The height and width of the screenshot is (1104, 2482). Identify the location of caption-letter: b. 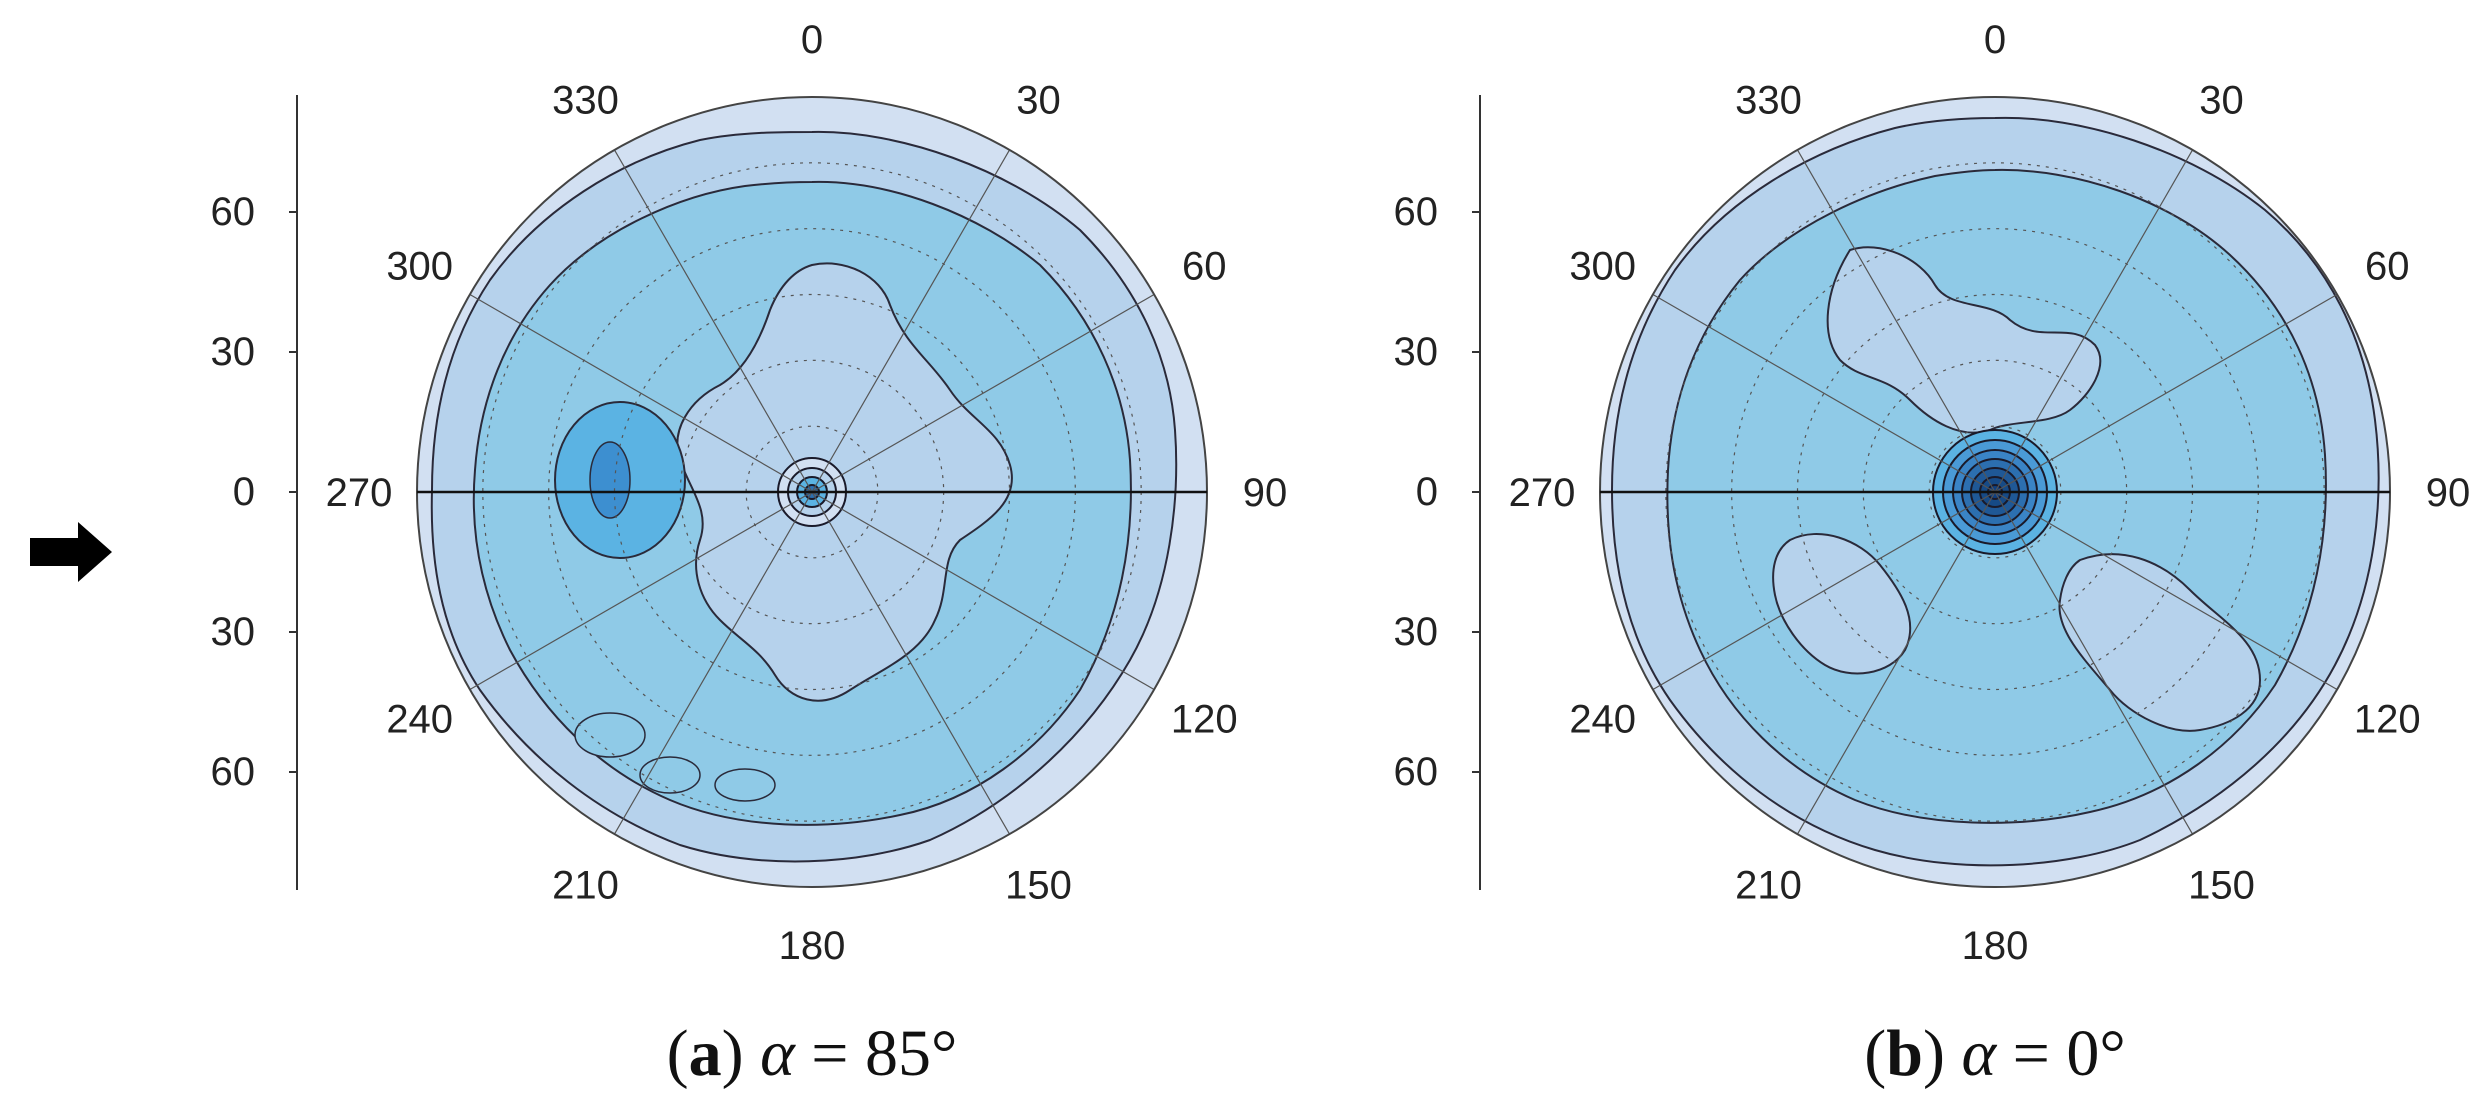
(1904, 1053).